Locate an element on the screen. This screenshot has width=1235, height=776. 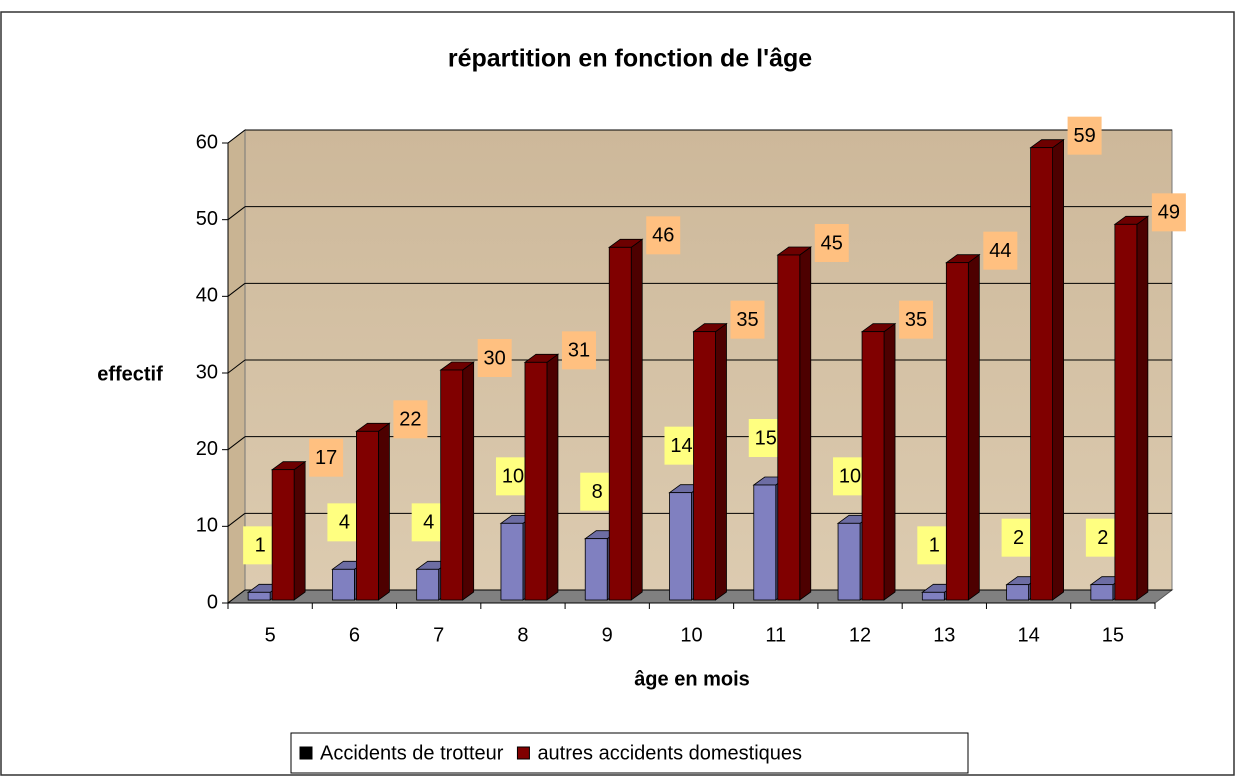
y-tick-label: 10 is located at coordinates (207, 526).